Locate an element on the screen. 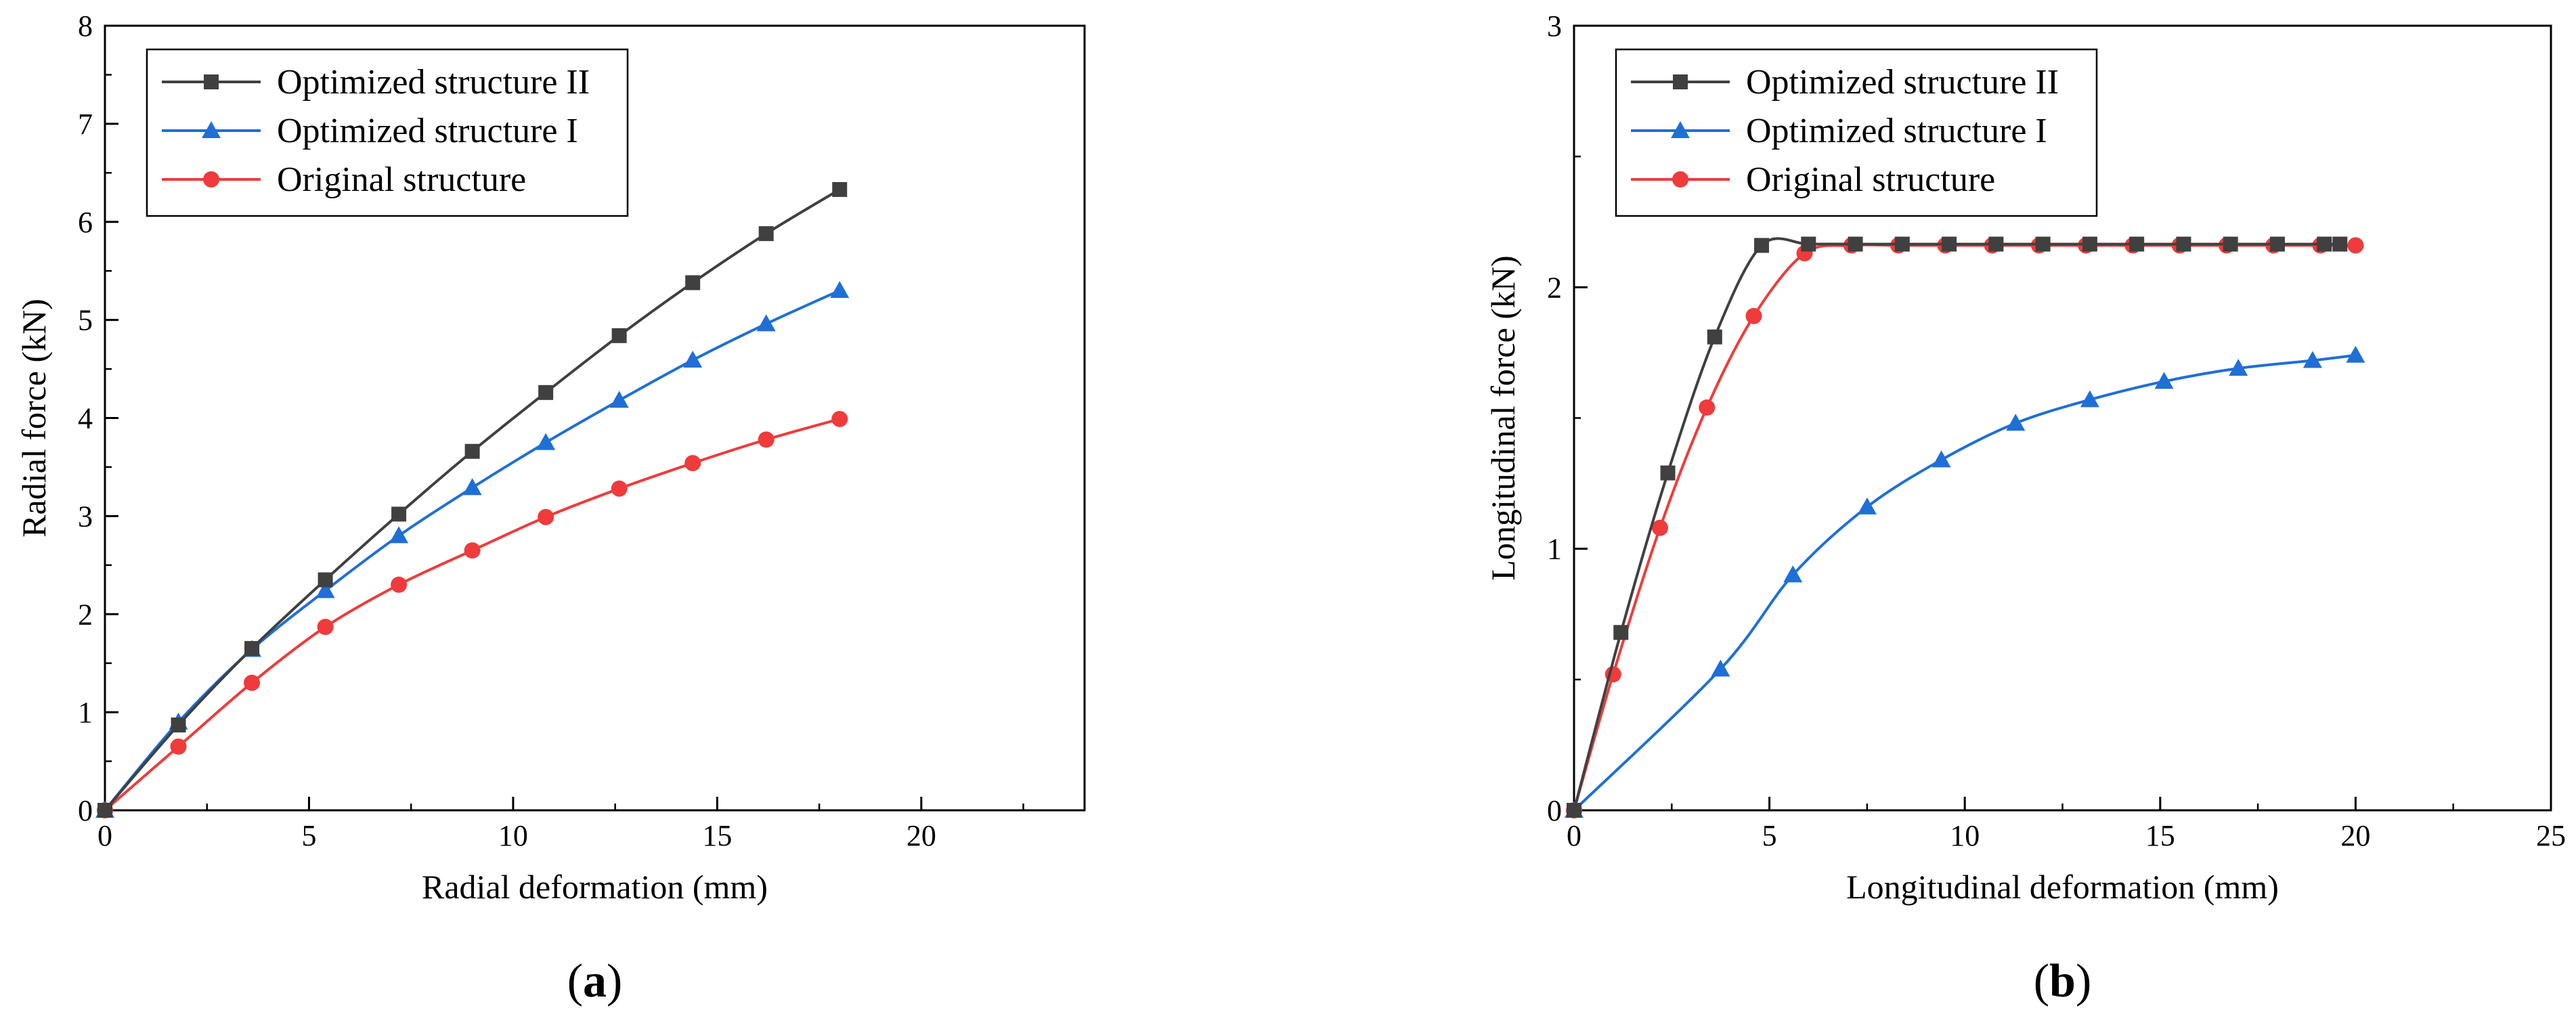  x-tick-label: 5 is located at coordinates (1769, 835).